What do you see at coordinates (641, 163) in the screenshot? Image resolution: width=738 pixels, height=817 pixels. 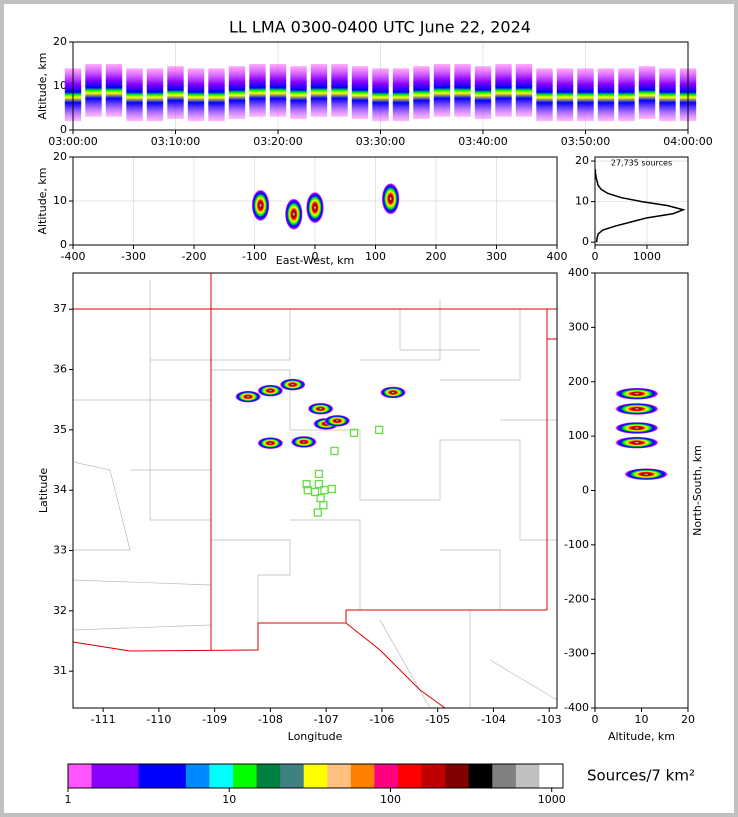 I see `annotation: 27,735 sources` at bounding box center [641, 163].